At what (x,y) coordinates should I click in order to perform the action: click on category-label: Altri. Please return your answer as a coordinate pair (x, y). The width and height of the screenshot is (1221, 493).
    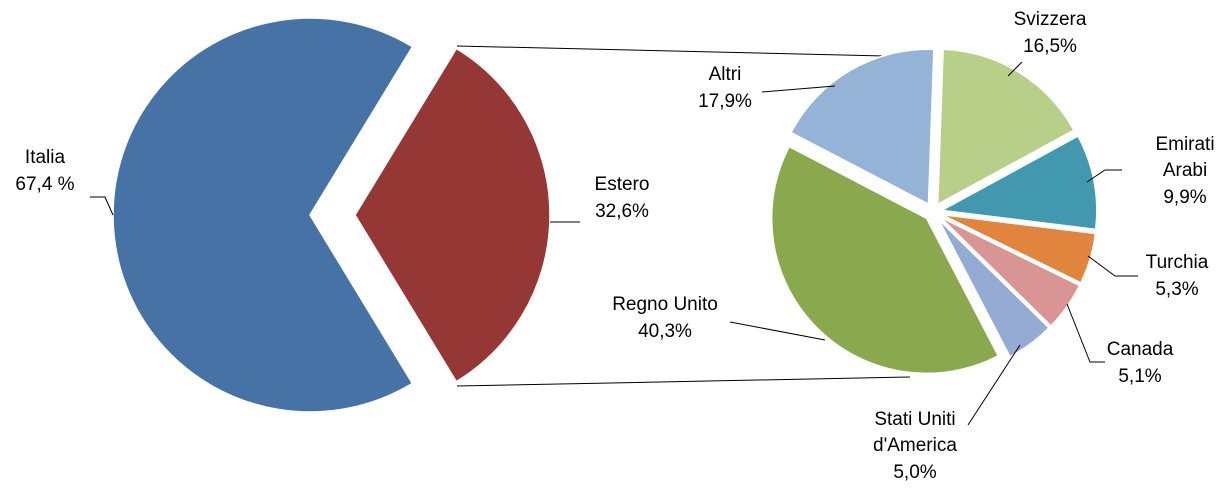
    Looking at the image, I should click on (725, 74).